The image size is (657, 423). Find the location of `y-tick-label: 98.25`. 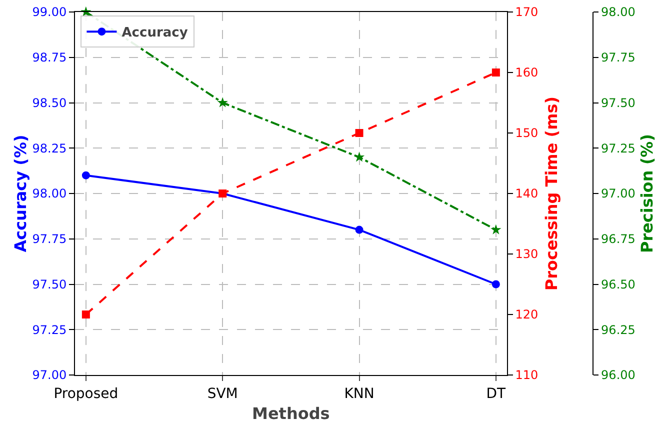

y-tick-label: 98.25 is located at coordinates (49, 148).